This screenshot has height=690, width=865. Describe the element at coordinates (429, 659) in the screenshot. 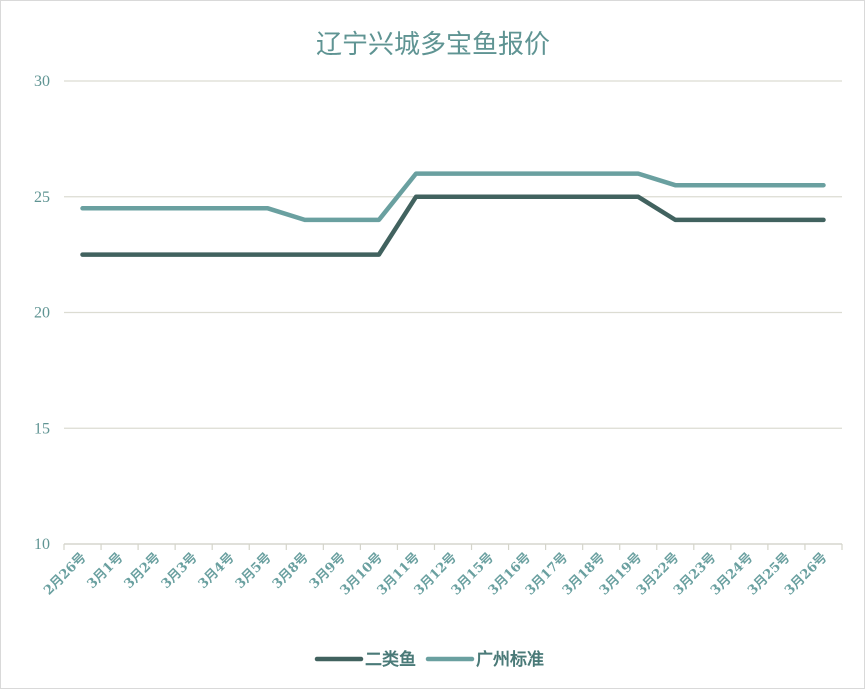

I see `legend: 二类鱼 广州标准` at that location.